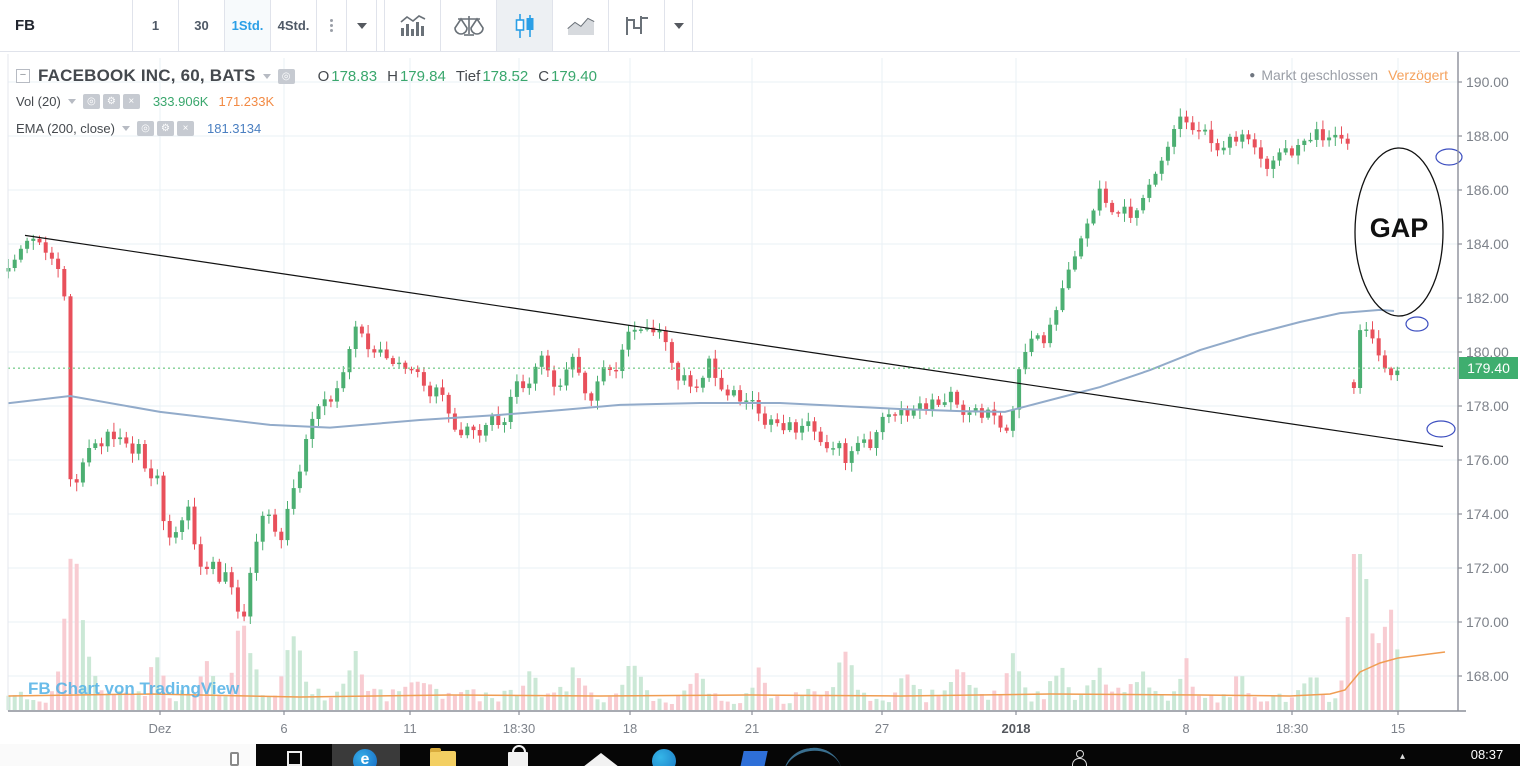  Describe the element at coordinates (23, 76) in the screenshot. I see `collapse-legend-icon: −` at that location.